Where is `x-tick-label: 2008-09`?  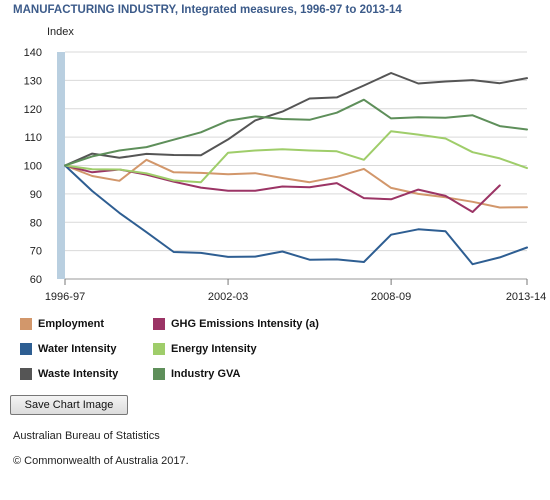 x-tick-label: 2008-09 is located at coordinates (391, 297).